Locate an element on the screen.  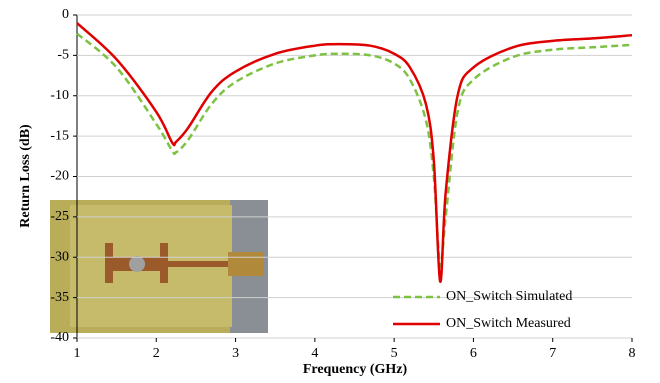
x-tick-label: 8 is located at coordinates (632, 353).